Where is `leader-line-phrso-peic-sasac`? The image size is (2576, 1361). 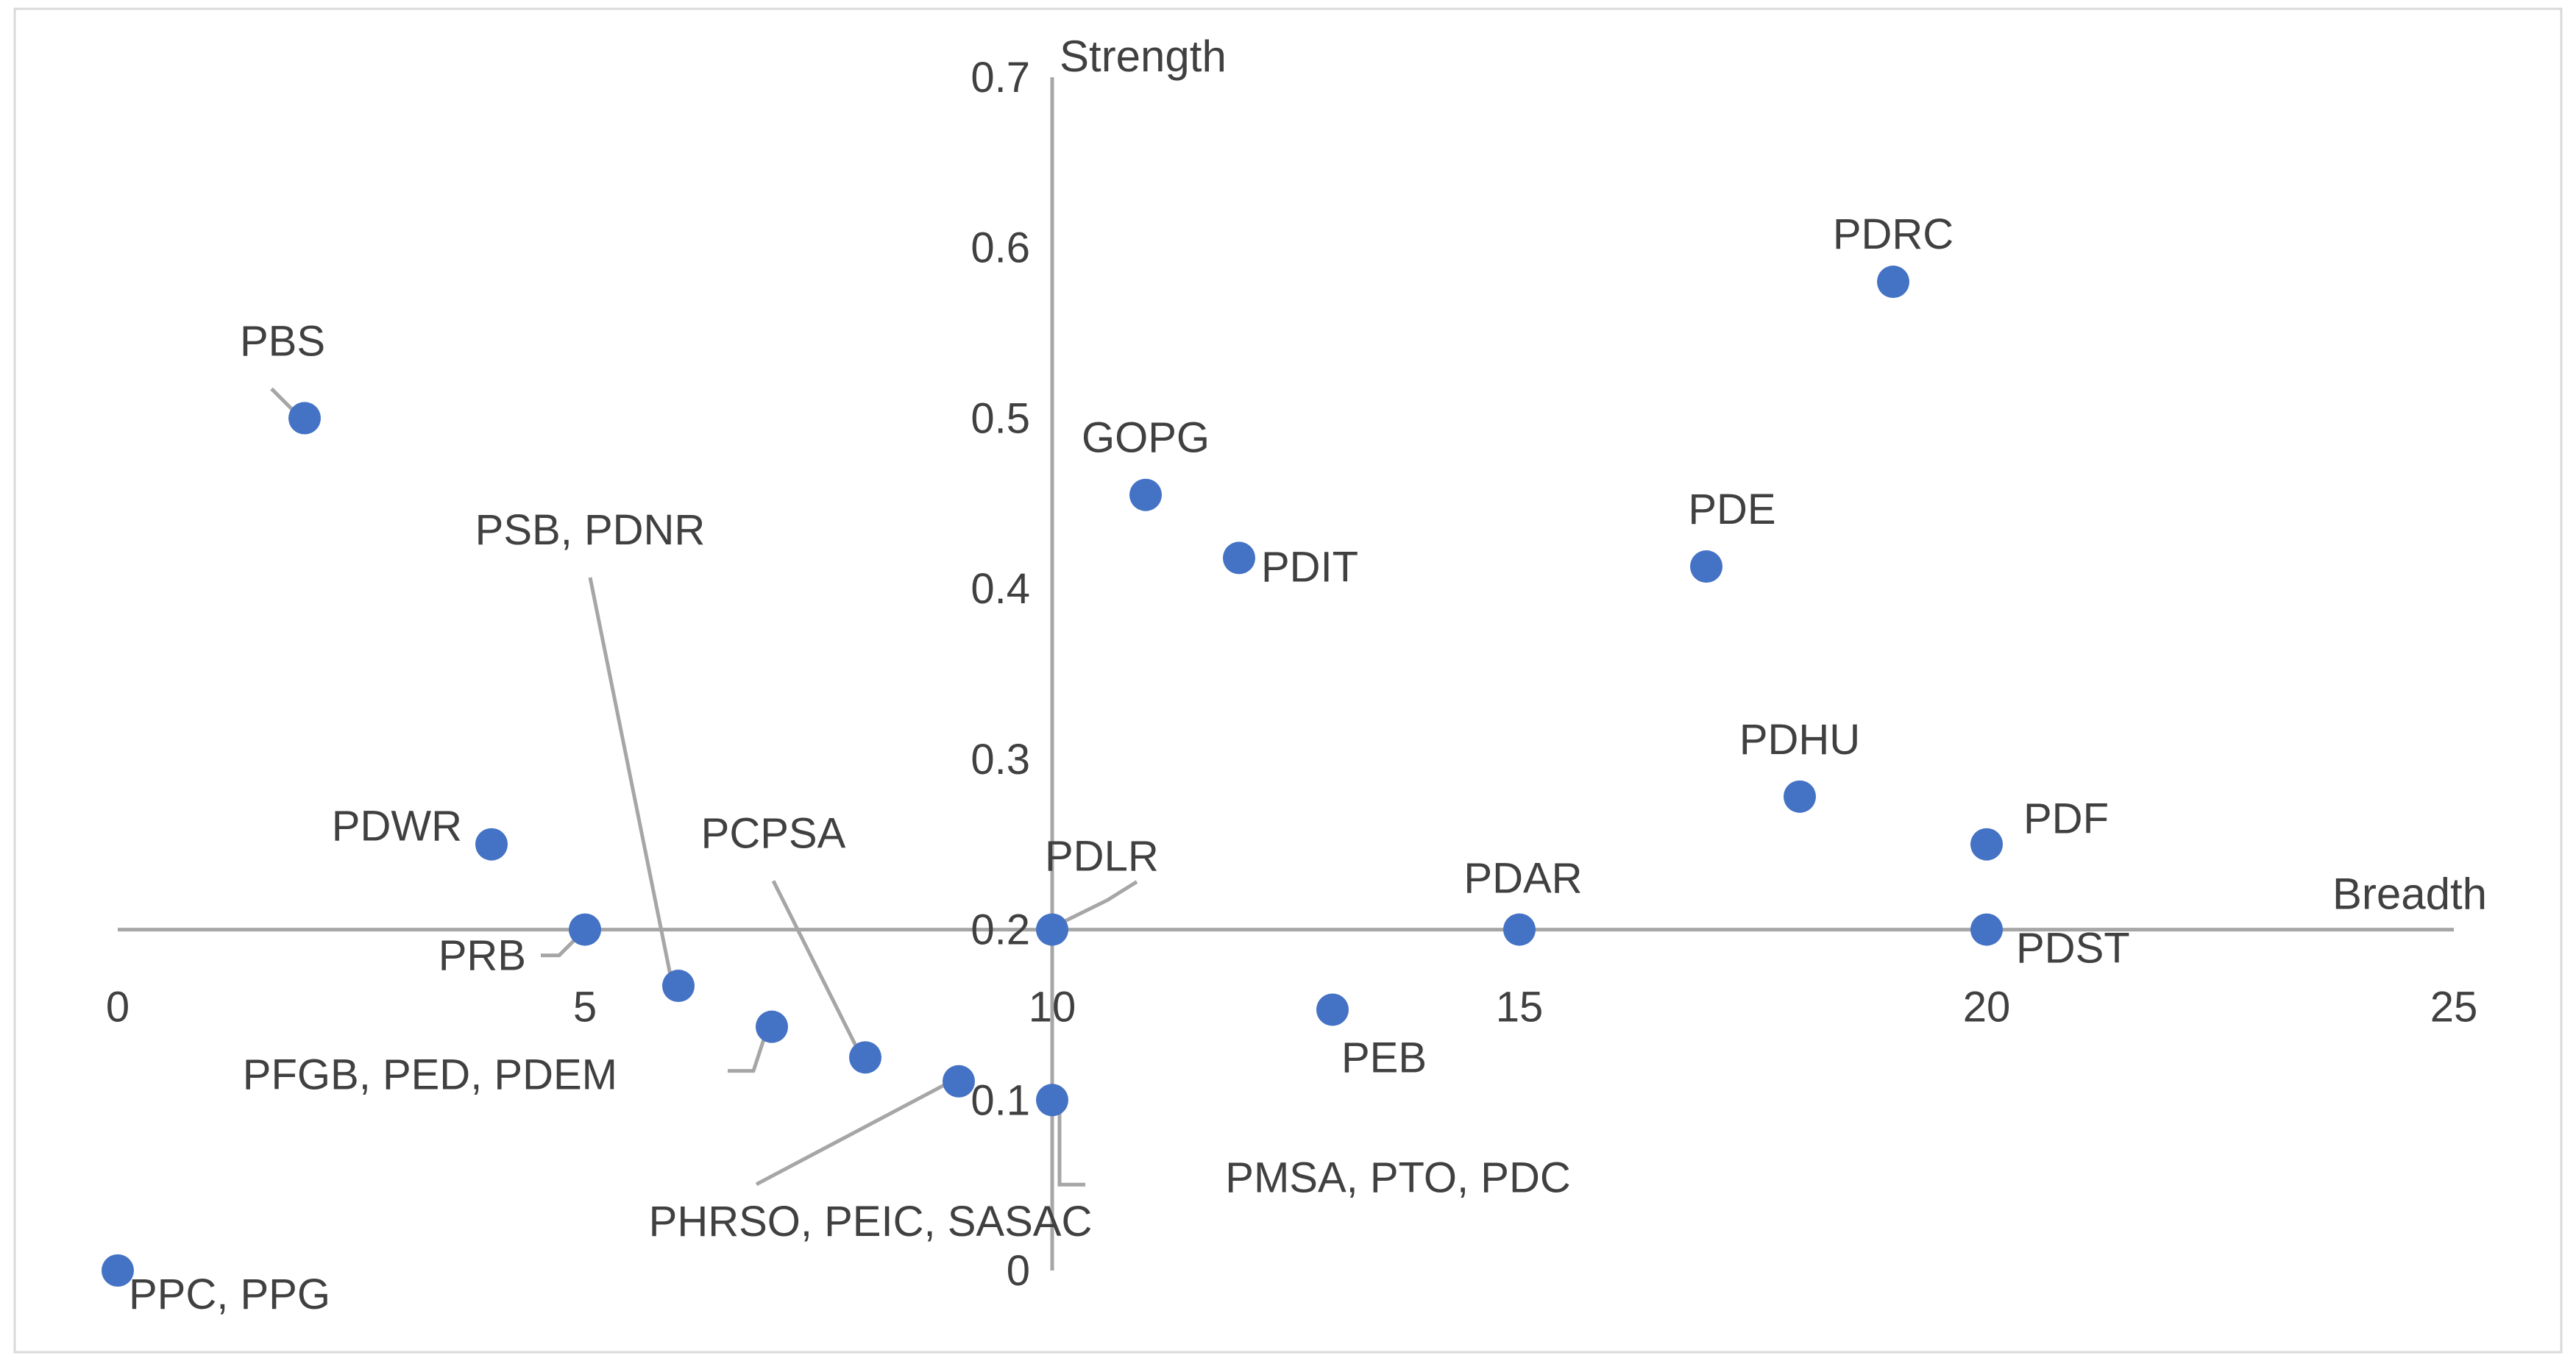
leader-line-phrso-peic-sasac is located at coordinates (854, 1133).